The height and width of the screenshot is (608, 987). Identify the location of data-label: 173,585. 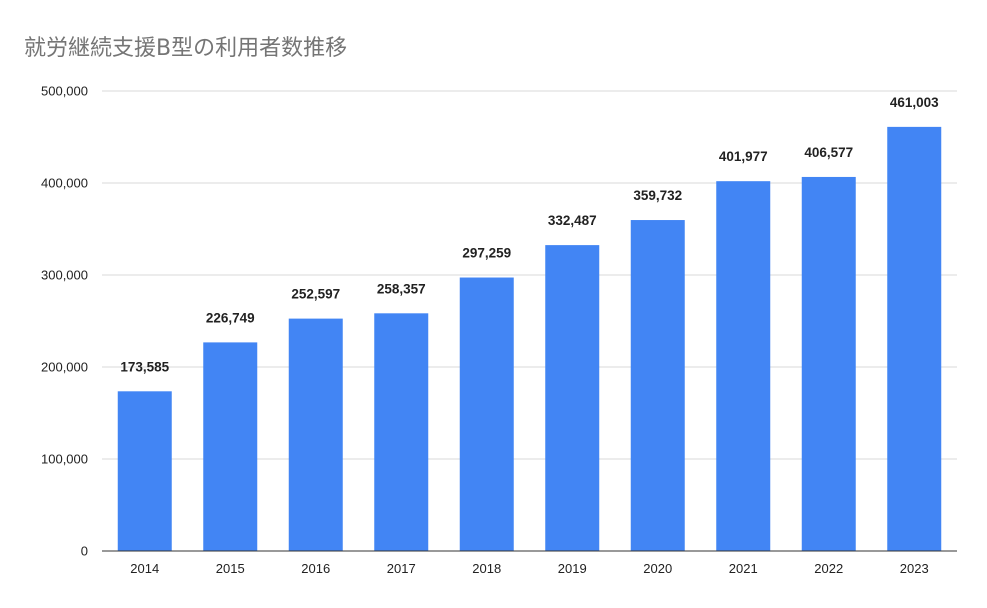
(144, 366).